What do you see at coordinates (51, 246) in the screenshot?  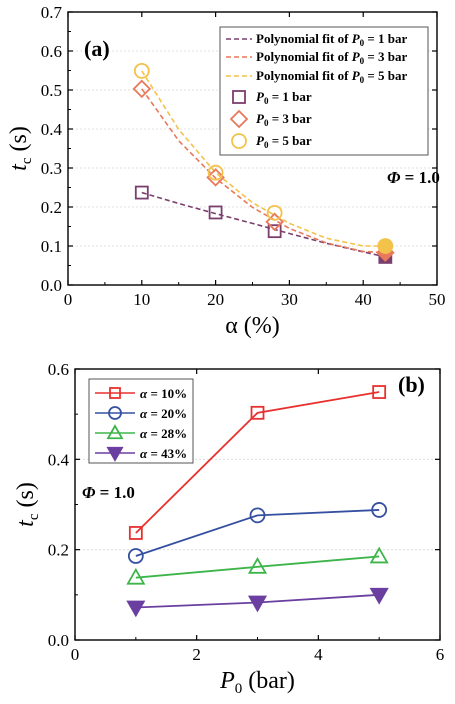 I see `y-tick-label: 0.1` at bounding box center [51, 246].